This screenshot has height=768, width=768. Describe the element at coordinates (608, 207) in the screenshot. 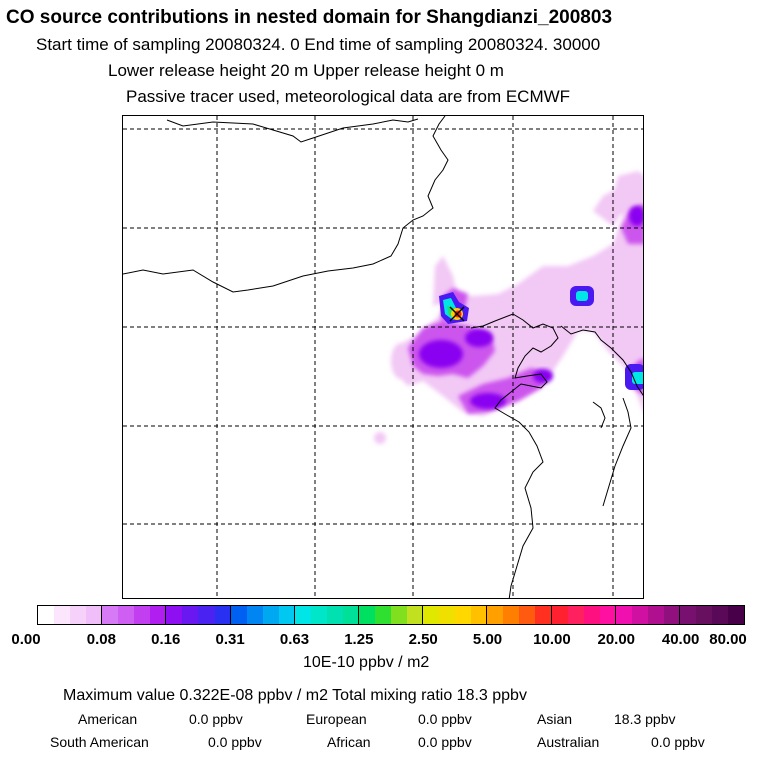

I see `plume-light-top` at that location.